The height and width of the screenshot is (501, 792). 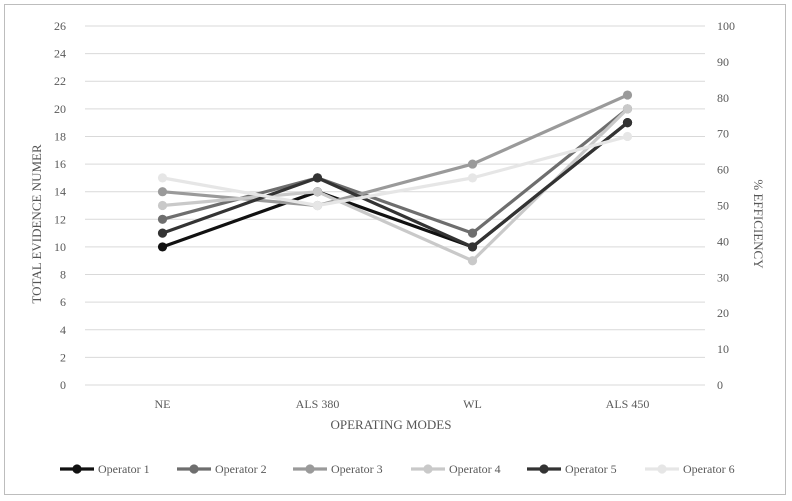 What do you see at coordinates (591, 469) in the screenshot?
I see `legend-label: Operator 5` at bounding box center [591, 469].